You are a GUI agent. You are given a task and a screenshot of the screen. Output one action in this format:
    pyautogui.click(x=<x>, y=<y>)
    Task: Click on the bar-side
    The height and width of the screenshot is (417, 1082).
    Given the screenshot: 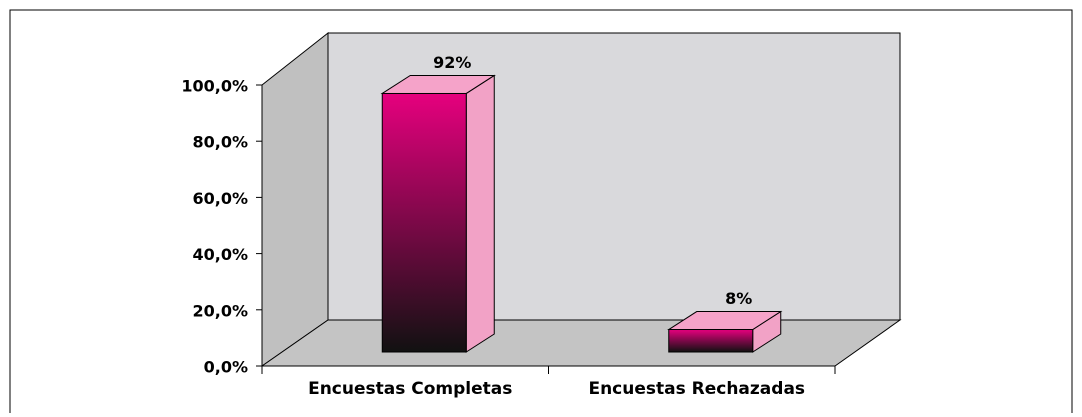 What is the action you would take?
    pyautogui.click(x=480, y=213)
    